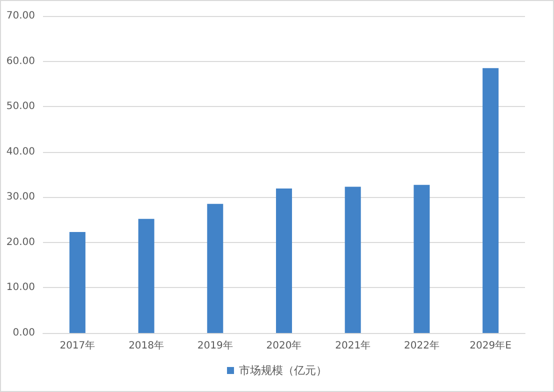 The width and height of the screenshot is (554, 392). I want to click on y-tick-label: 50.00, so click(20, 106).